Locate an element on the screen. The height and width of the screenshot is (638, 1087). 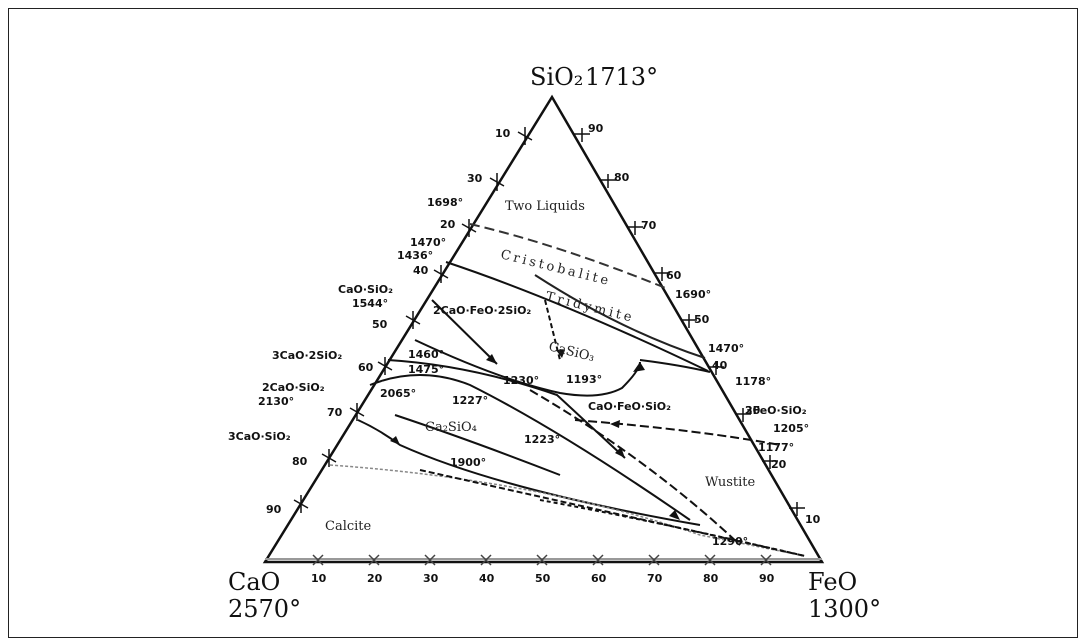
right-tick-label: 90 is located at coordinates (596, 128).